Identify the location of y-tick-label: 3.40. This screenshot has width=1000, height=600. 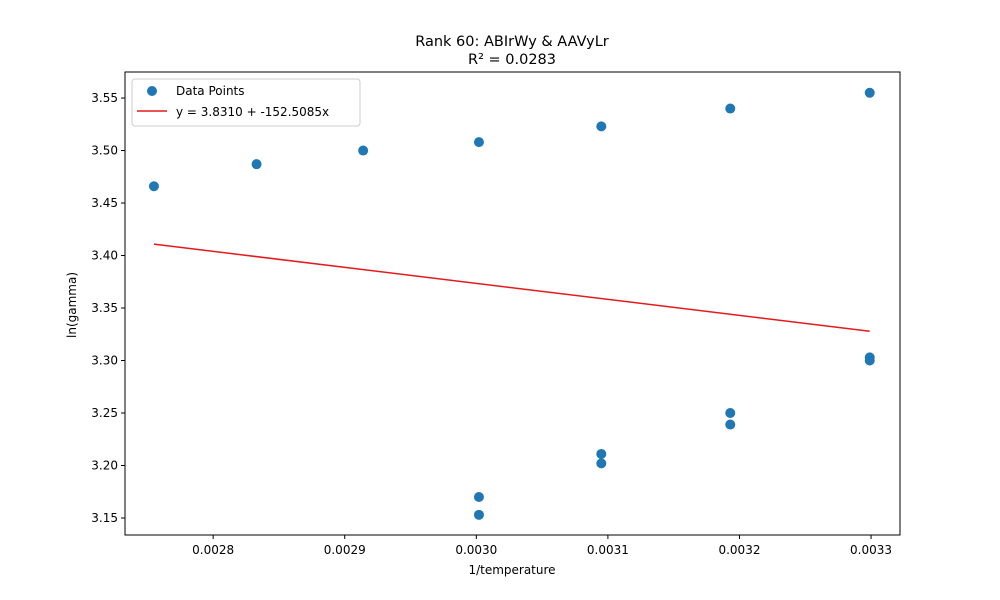
(104, 256).